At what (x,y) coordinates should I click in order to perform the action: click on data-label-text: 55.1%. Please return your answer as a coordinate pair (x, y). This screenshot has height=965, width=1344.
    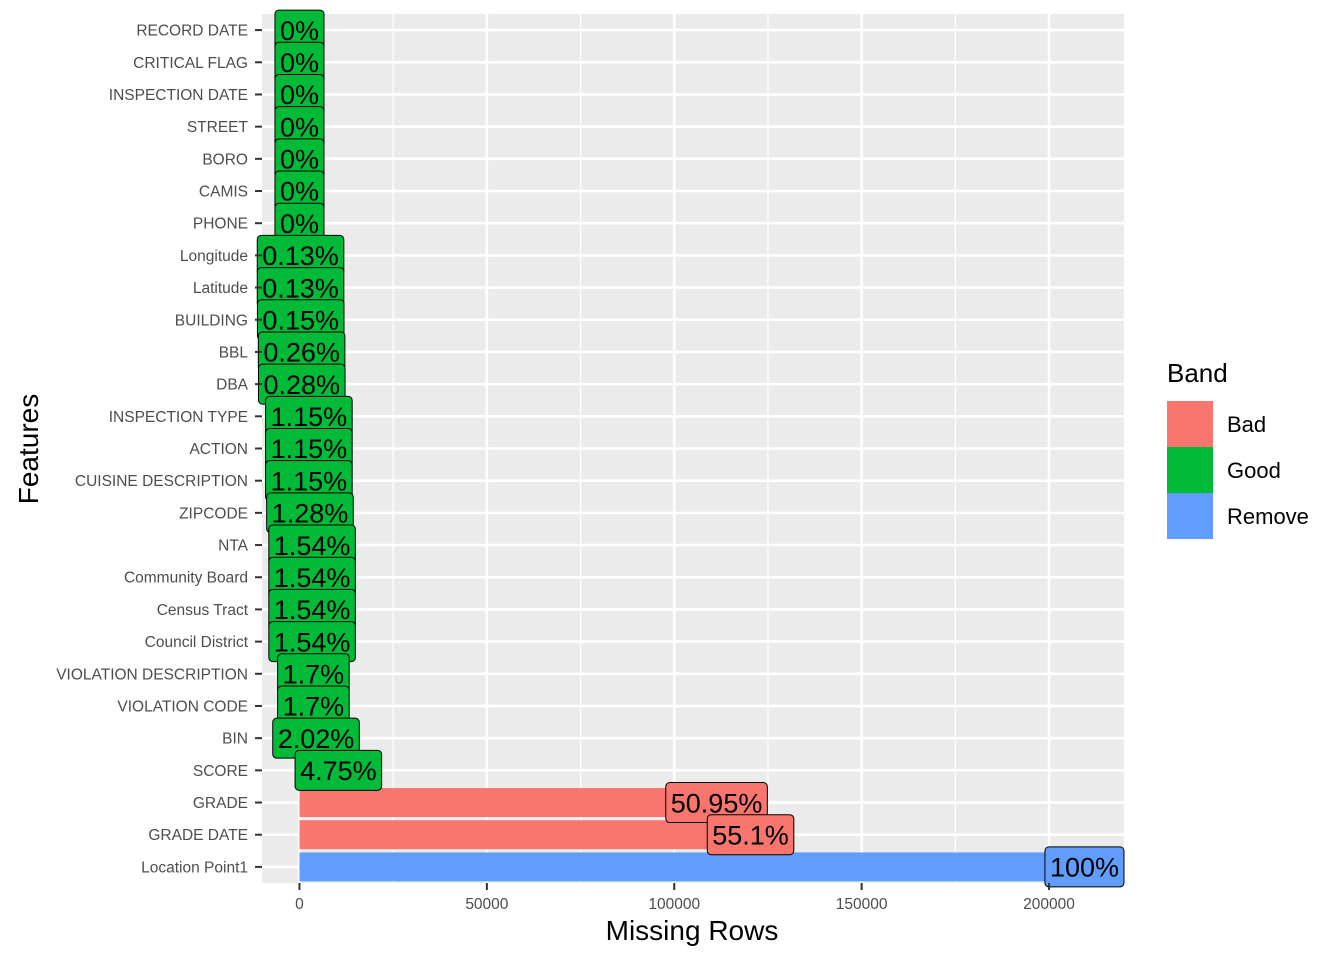
    Looking at the image, I should click on (750, 835).